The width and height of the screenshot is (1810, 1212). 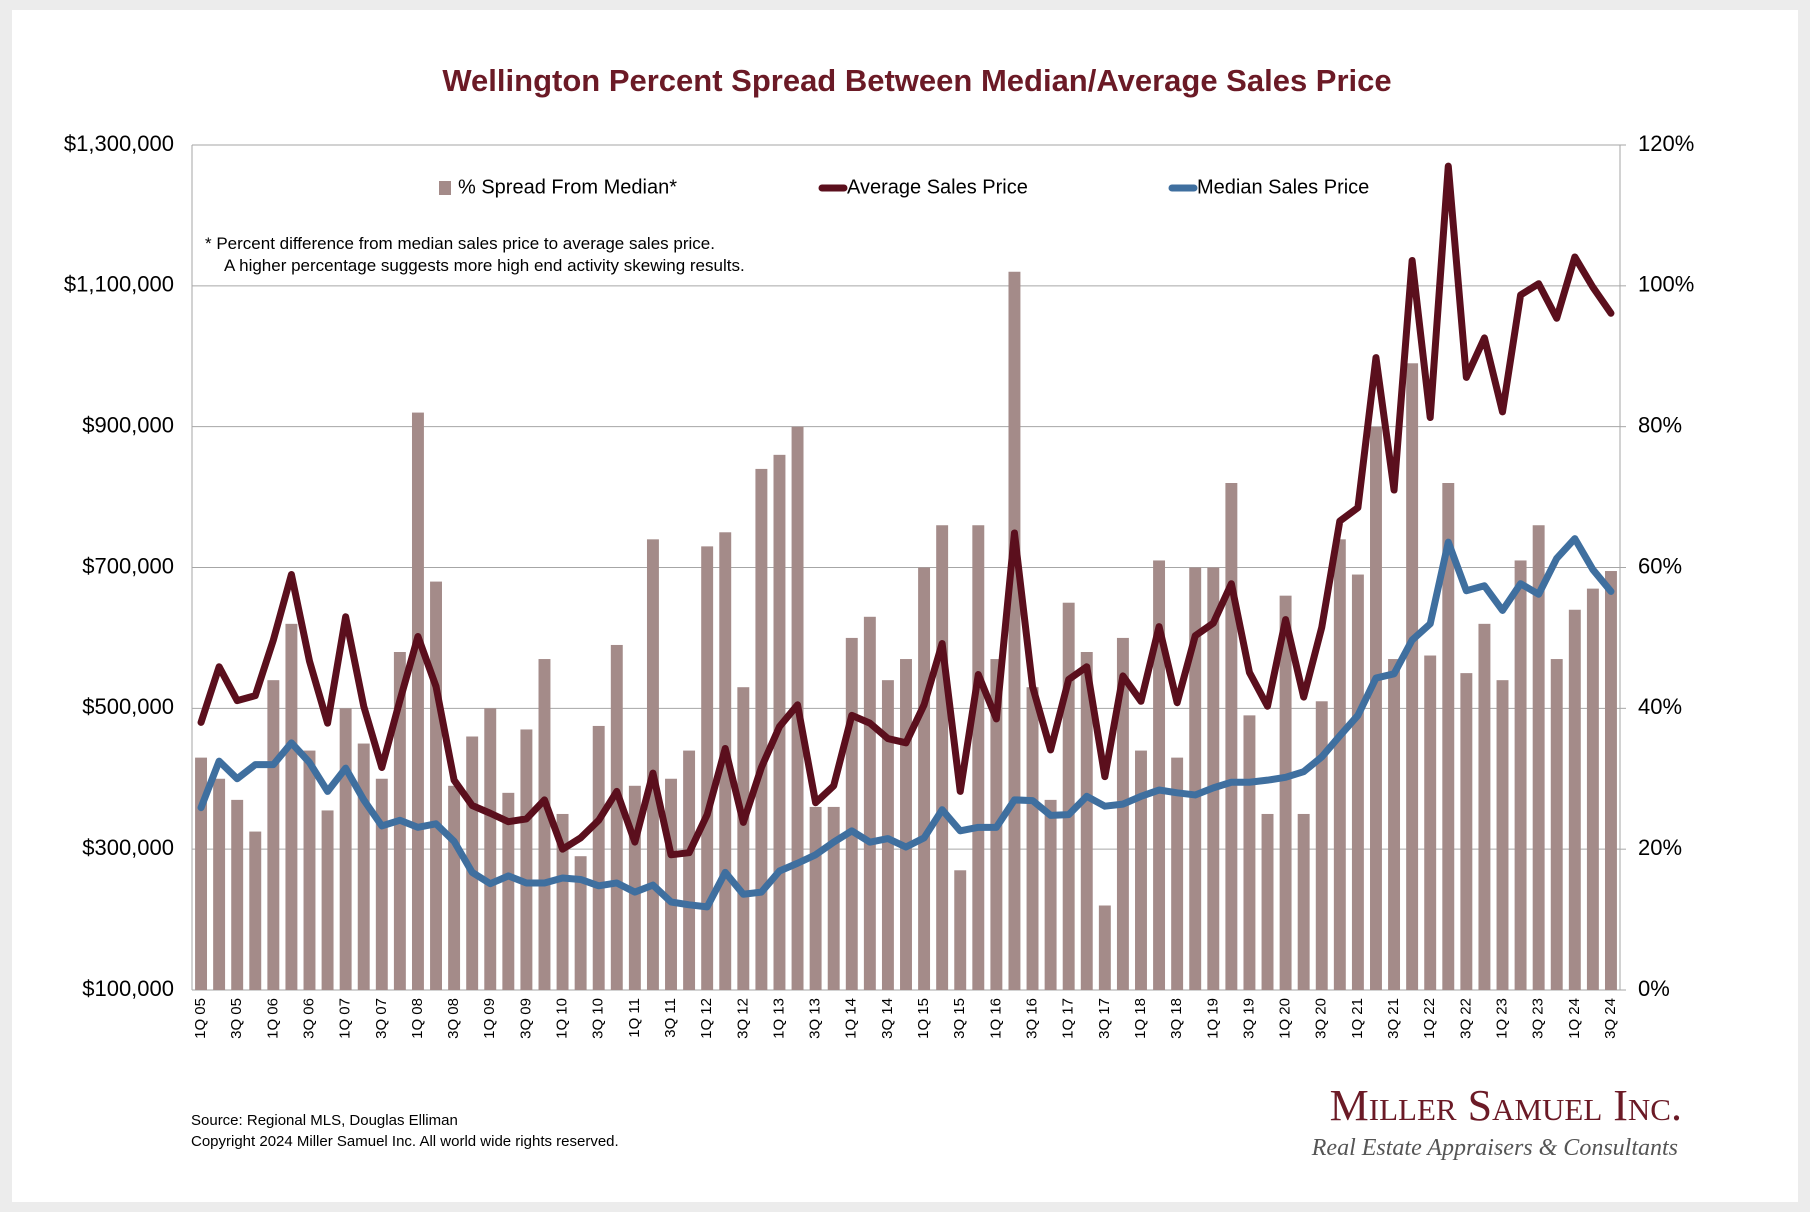 What do you see at coordinates (1506, 1105) in the screenshot?
I see `logo-name: Miller Samuel Inc.` at bounding box center [1506, 1105].